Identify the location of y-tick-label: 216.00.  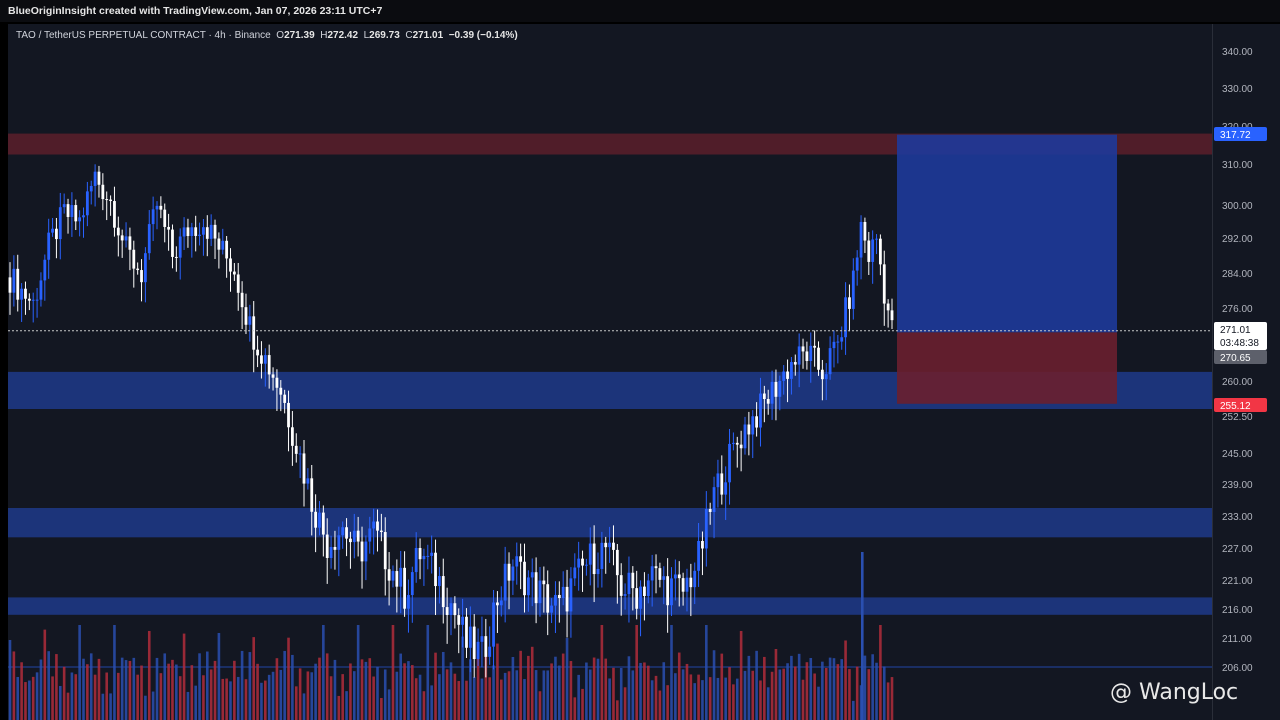
(1237, 610).